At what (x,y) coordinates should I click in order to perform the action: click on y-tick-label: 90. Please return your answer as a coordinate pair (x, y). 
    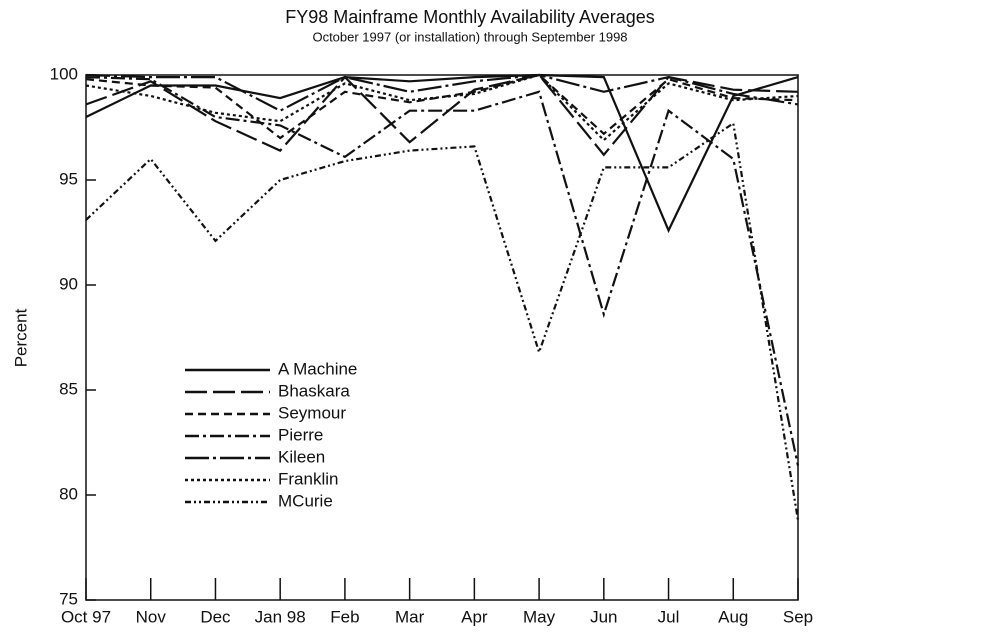
    Looking at the image, I should click on (68, 283).